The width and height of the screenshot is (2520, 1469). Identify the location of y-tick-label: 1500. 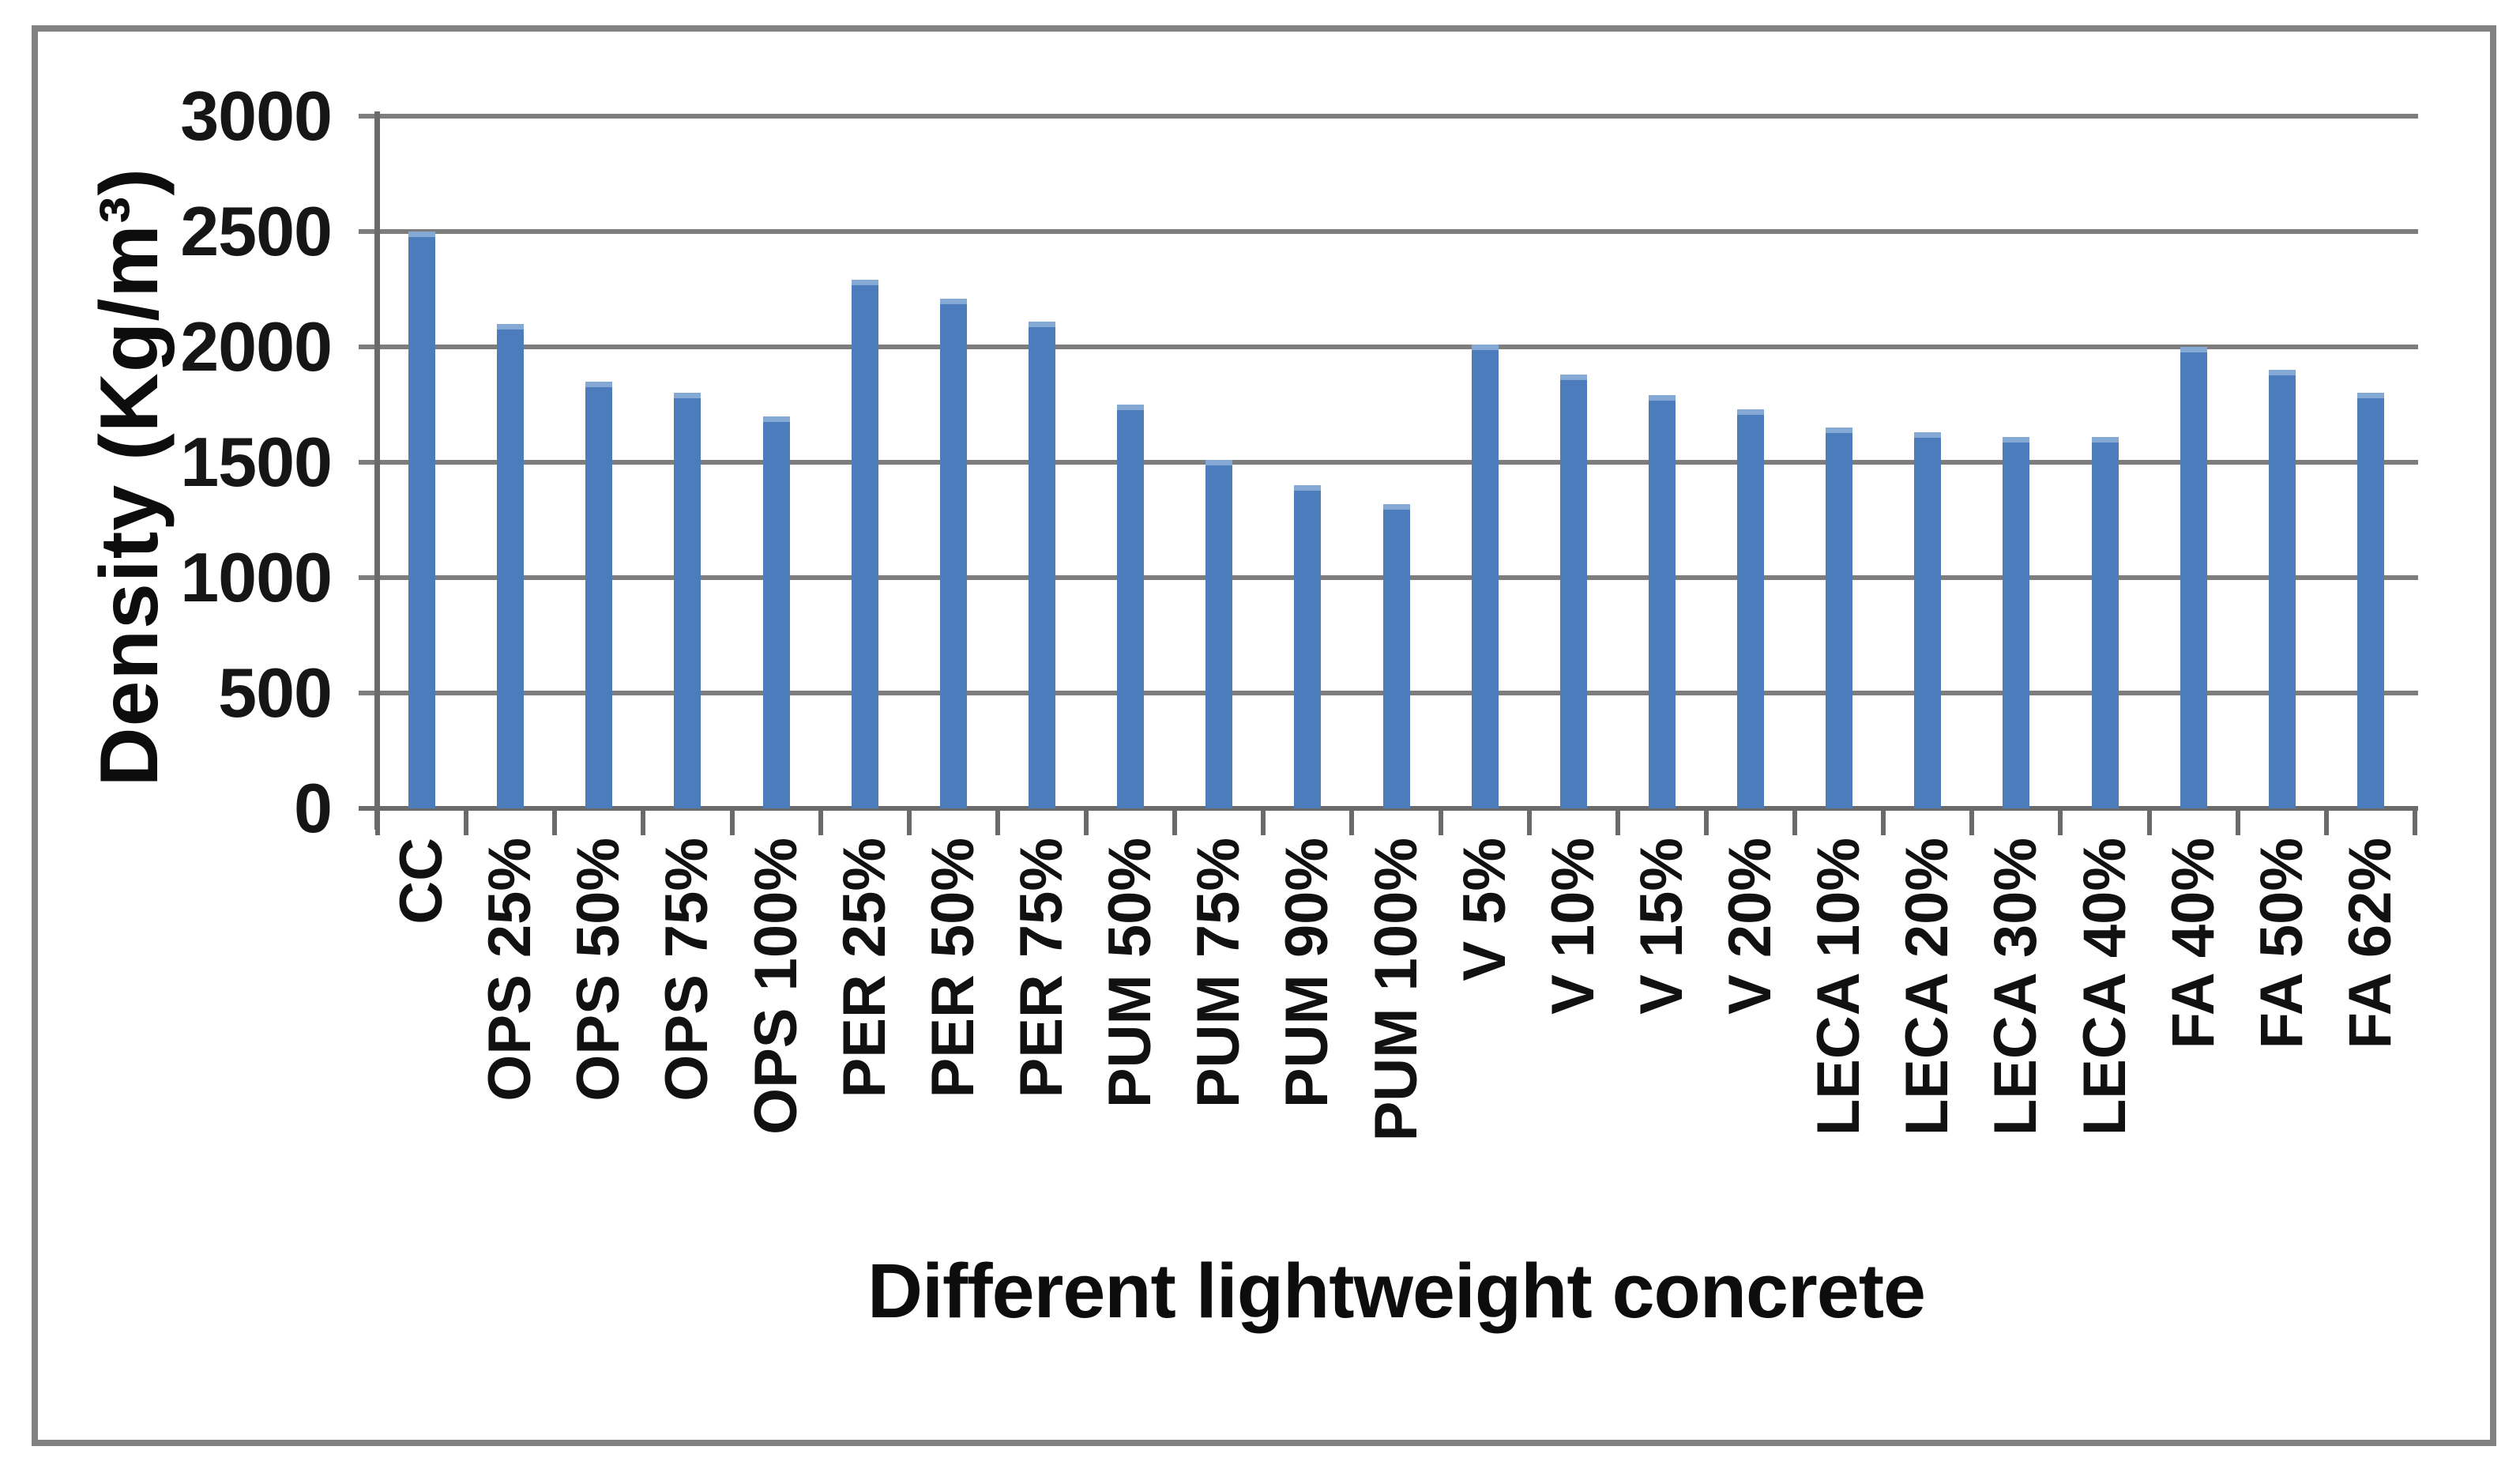
(256, 462).